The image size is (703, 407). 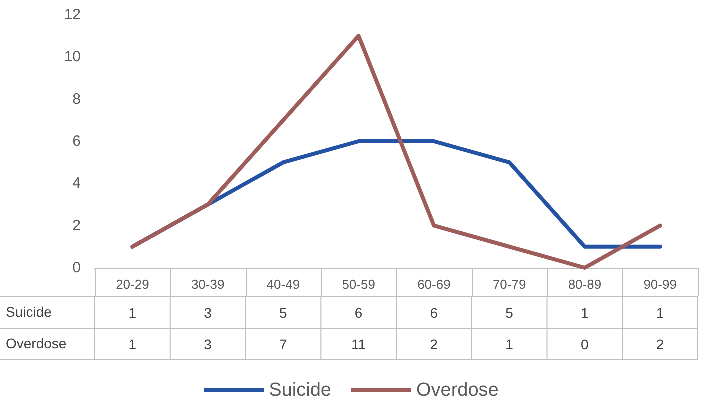 I want to click on x-tick-label: 30-39, so click(x=208, y=284).